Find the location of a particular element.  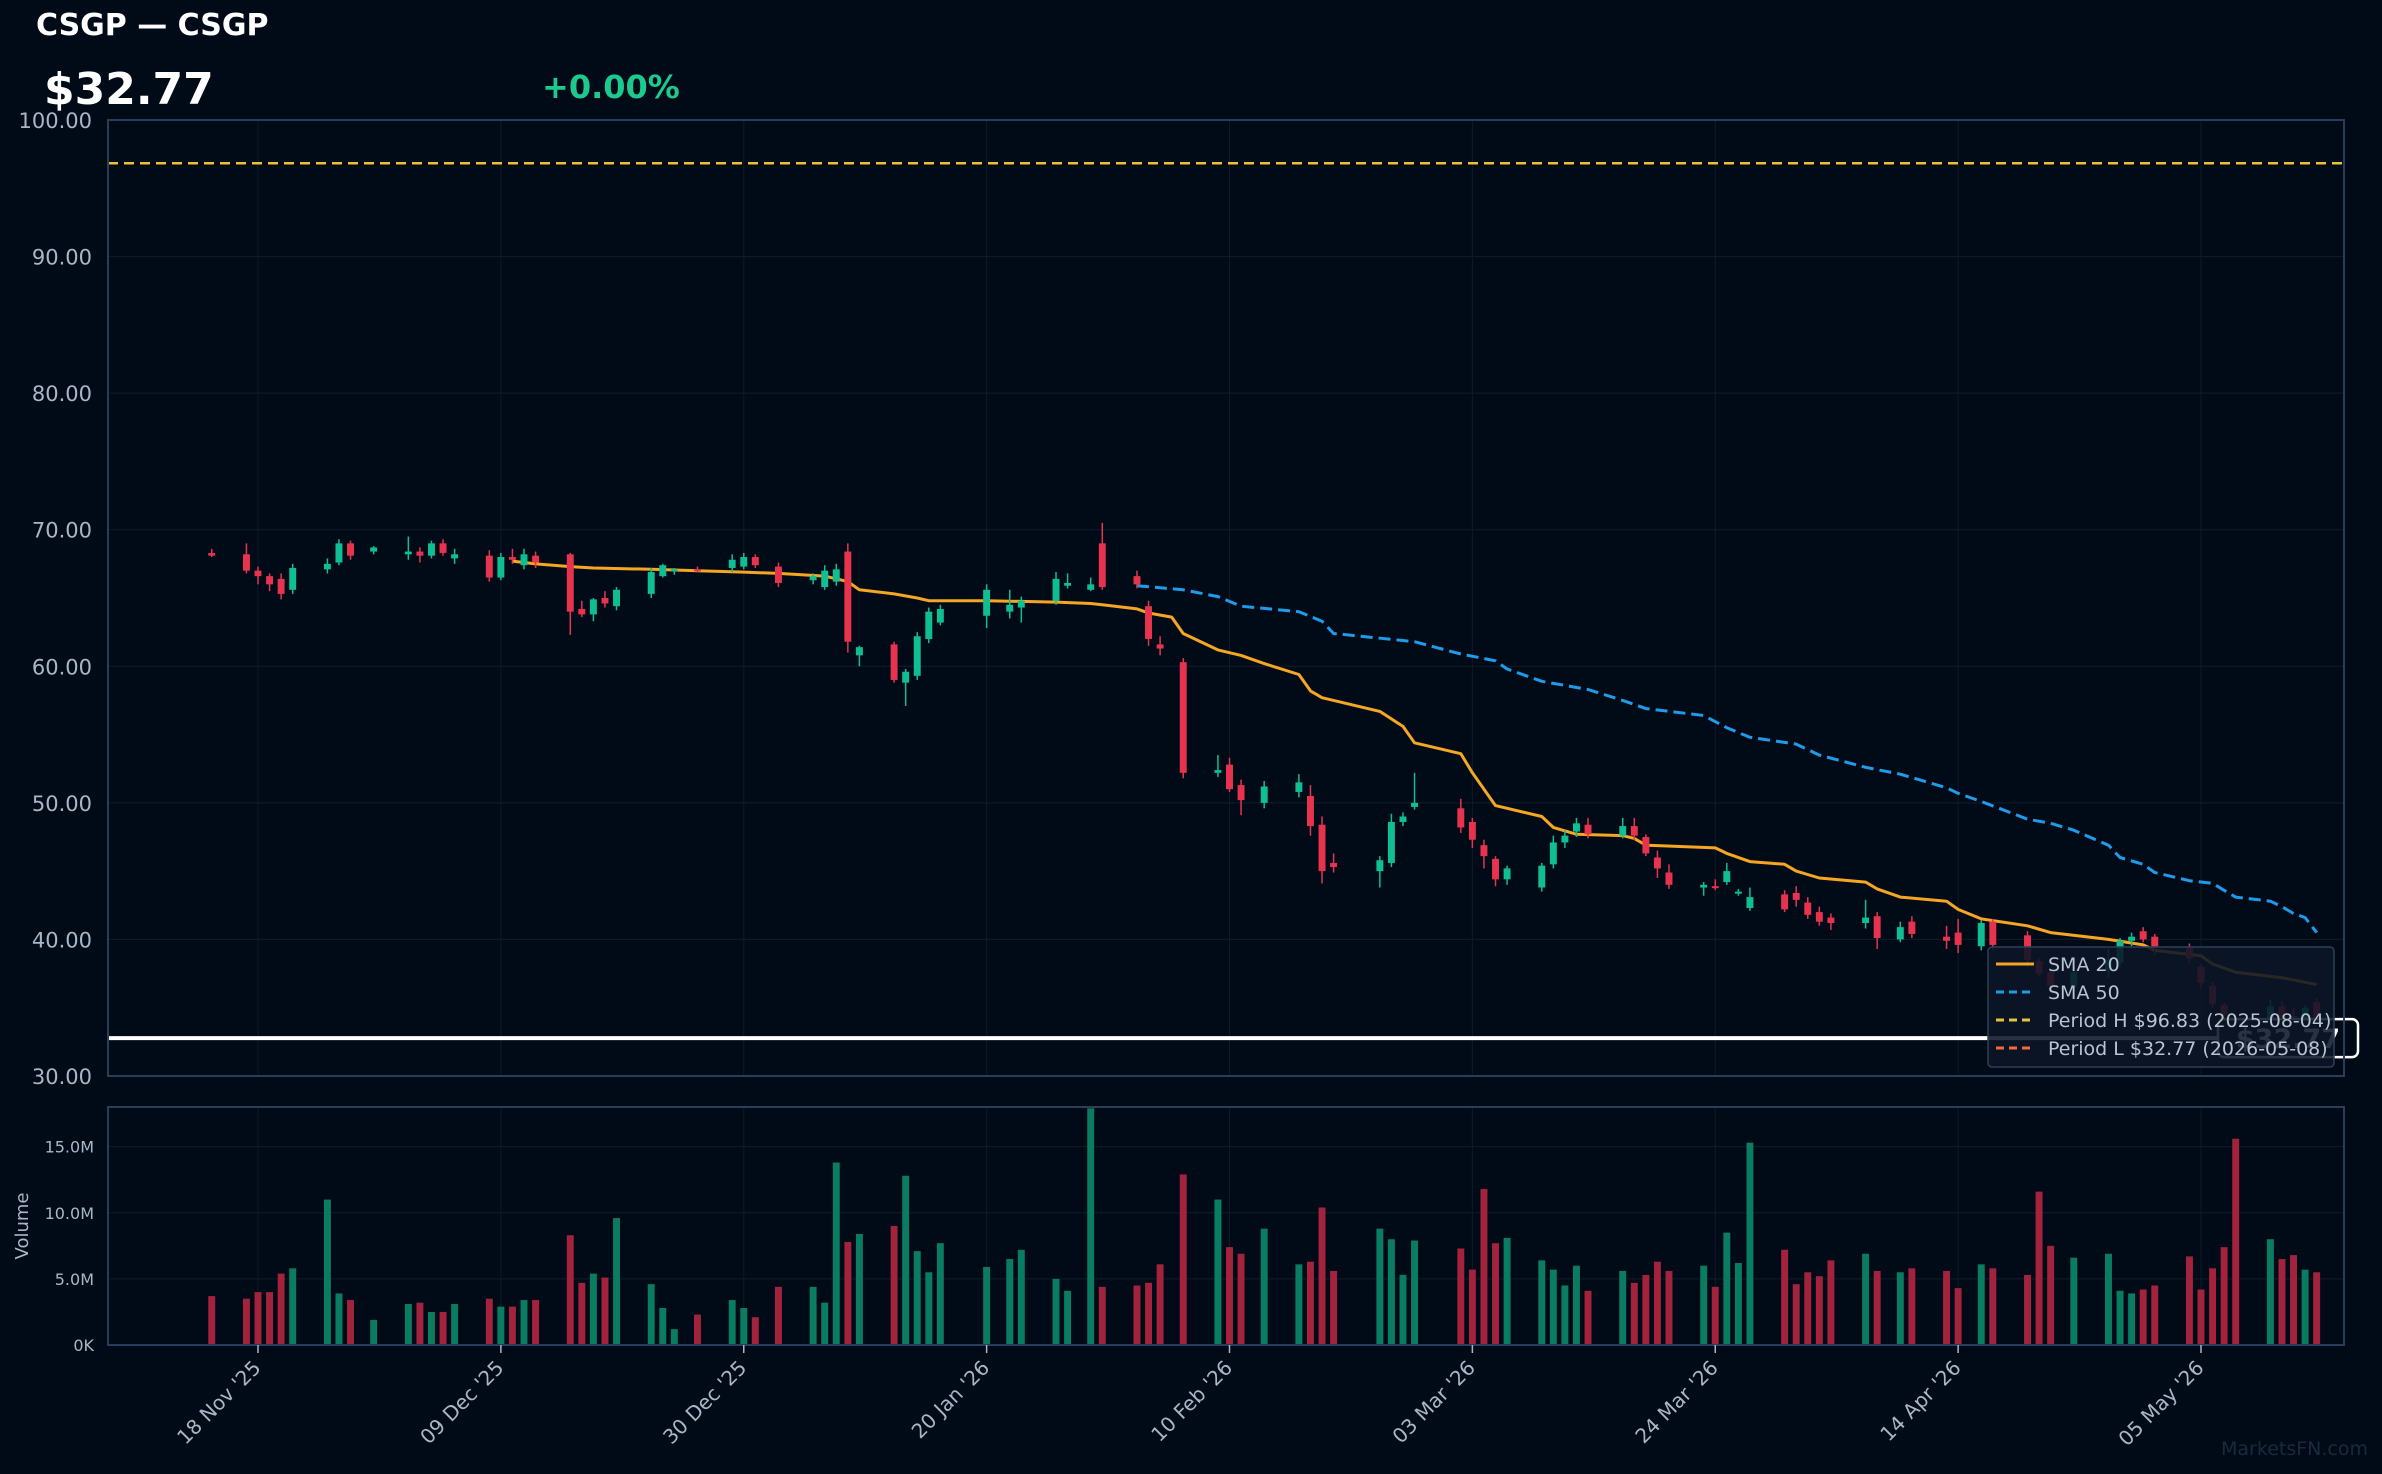

price-tick-label: 70.00 is located at coordinates (62, 531).